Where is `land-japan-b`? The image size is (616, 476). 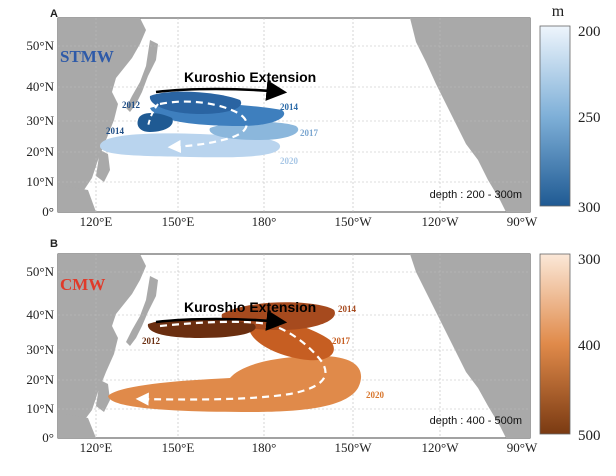 land-japan-b is located at coordinates (142, 311).